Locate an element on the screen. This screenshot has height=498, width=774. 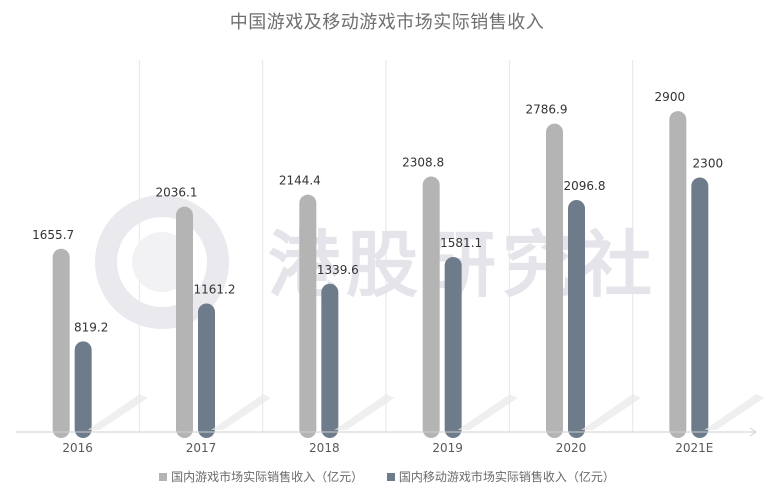
x-tick-label-2017: 2017 is located at coordinates (201, 448).